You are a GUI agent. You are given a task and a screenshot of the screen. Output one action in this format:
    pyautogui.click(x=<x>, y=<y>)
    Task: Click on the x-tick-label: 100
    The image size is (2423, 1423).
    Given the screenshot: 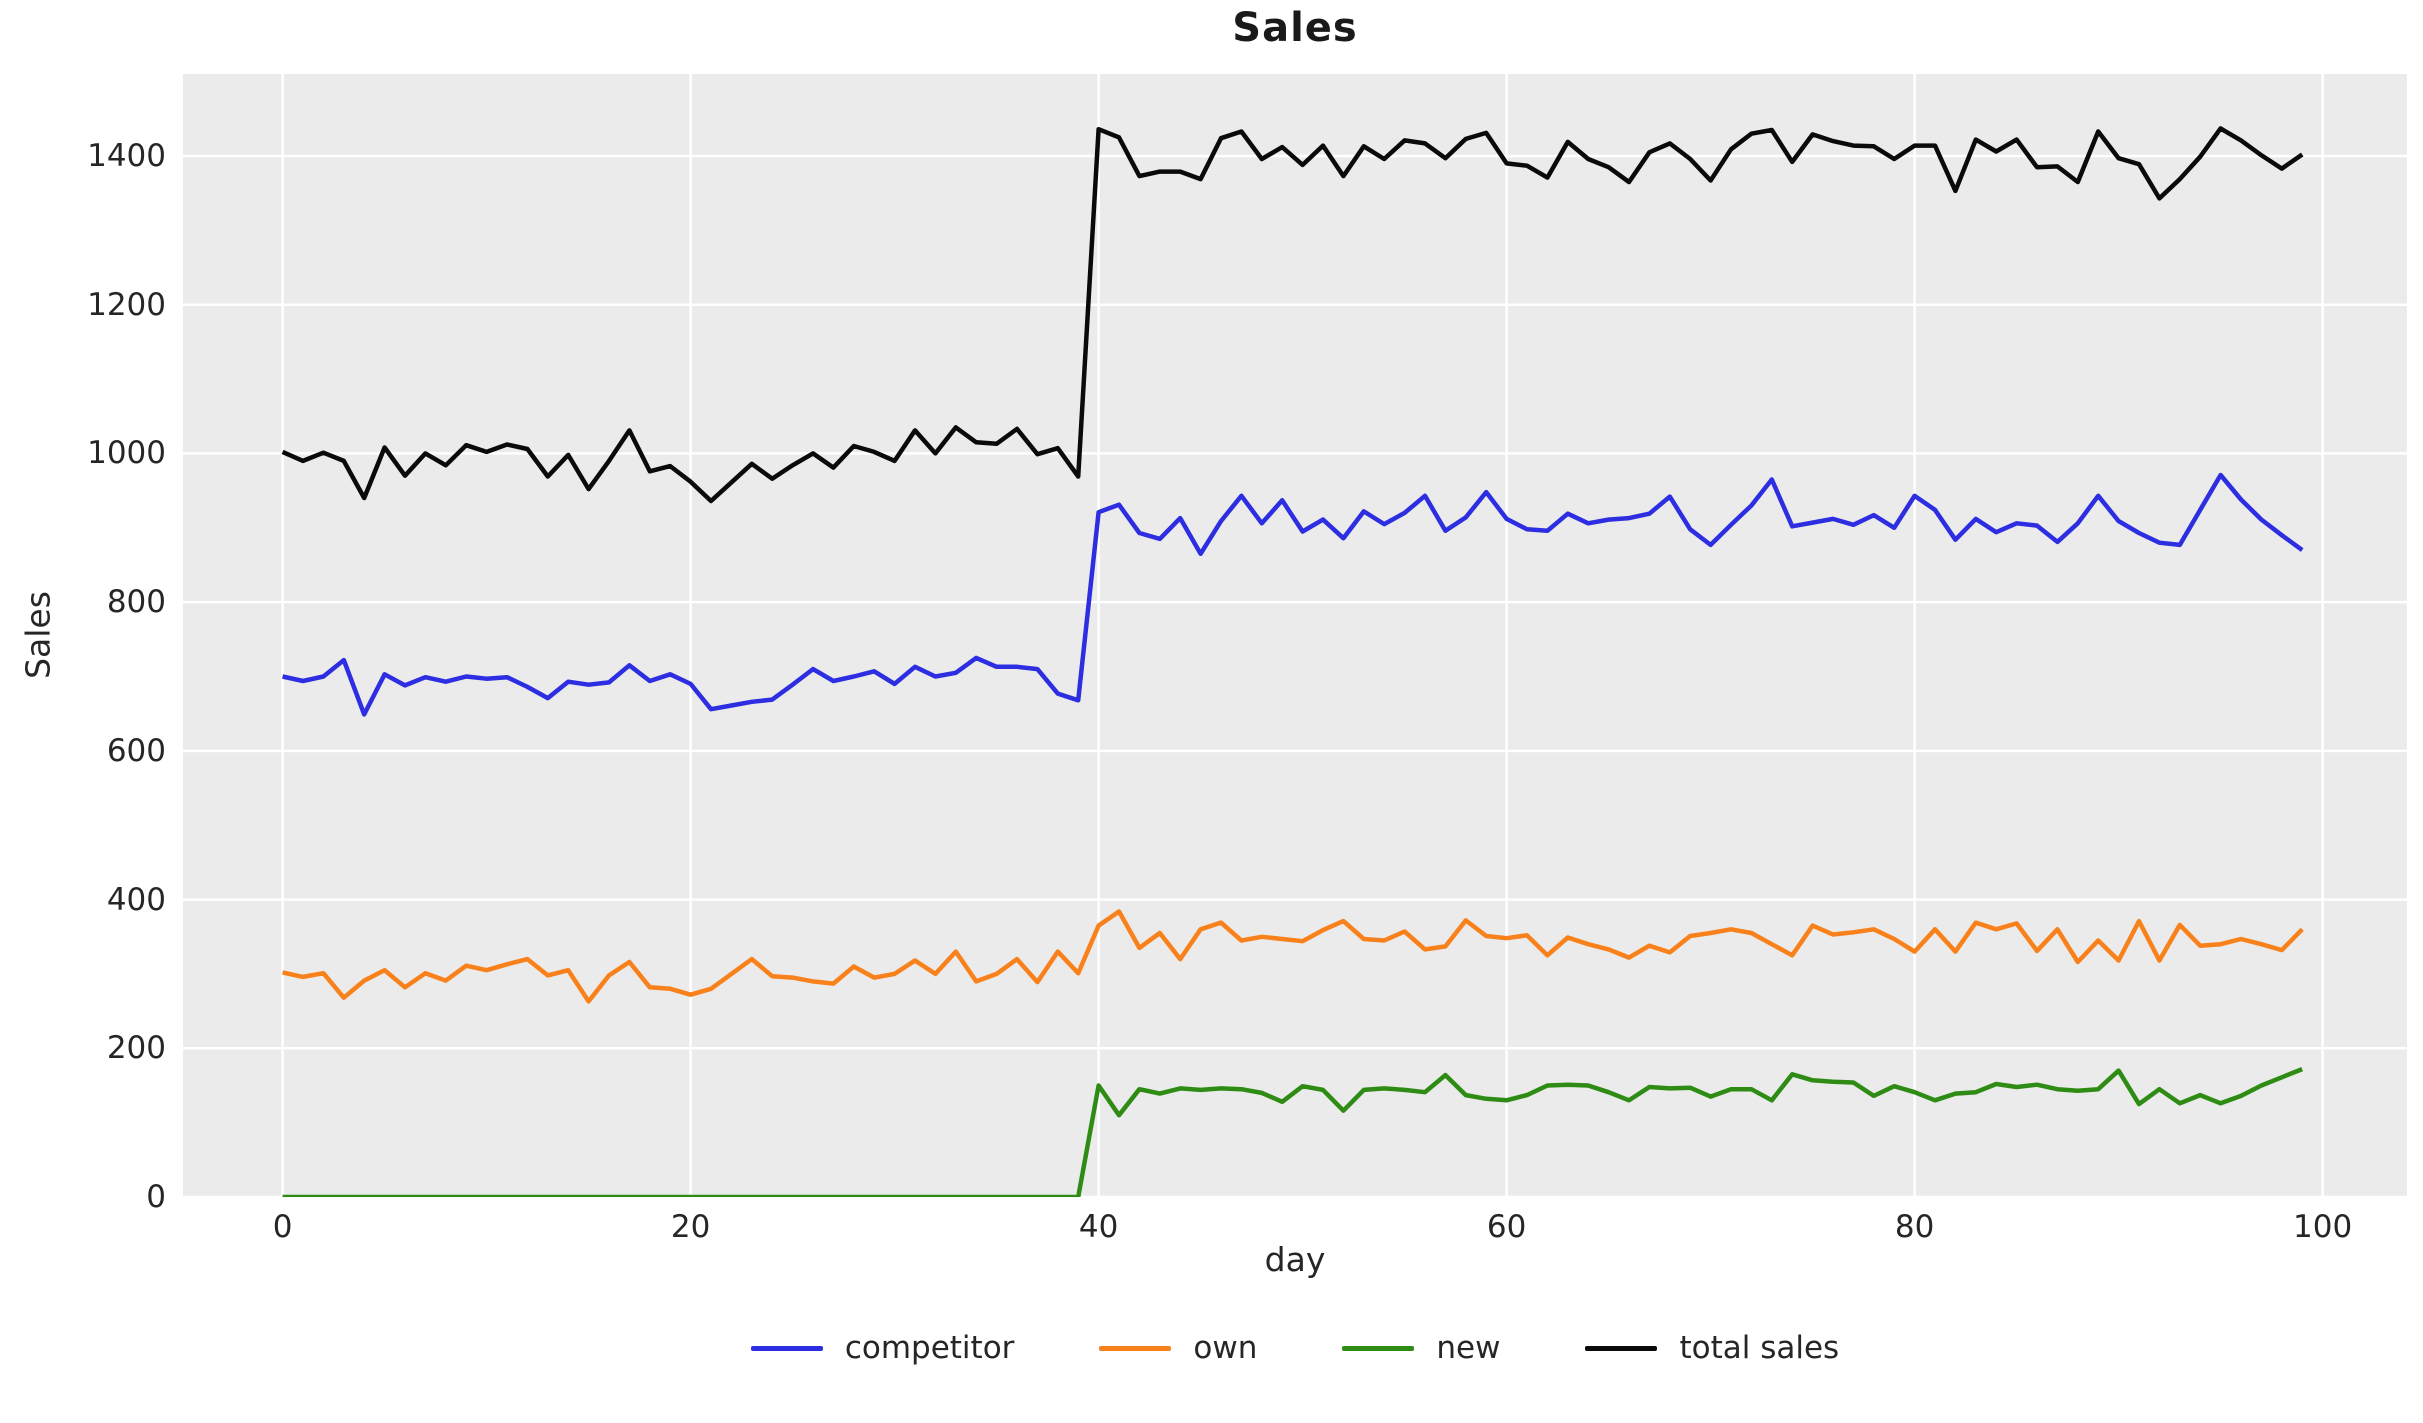 What is the action you would take?
    pyautogui.click(x=2323, y=1227)
    